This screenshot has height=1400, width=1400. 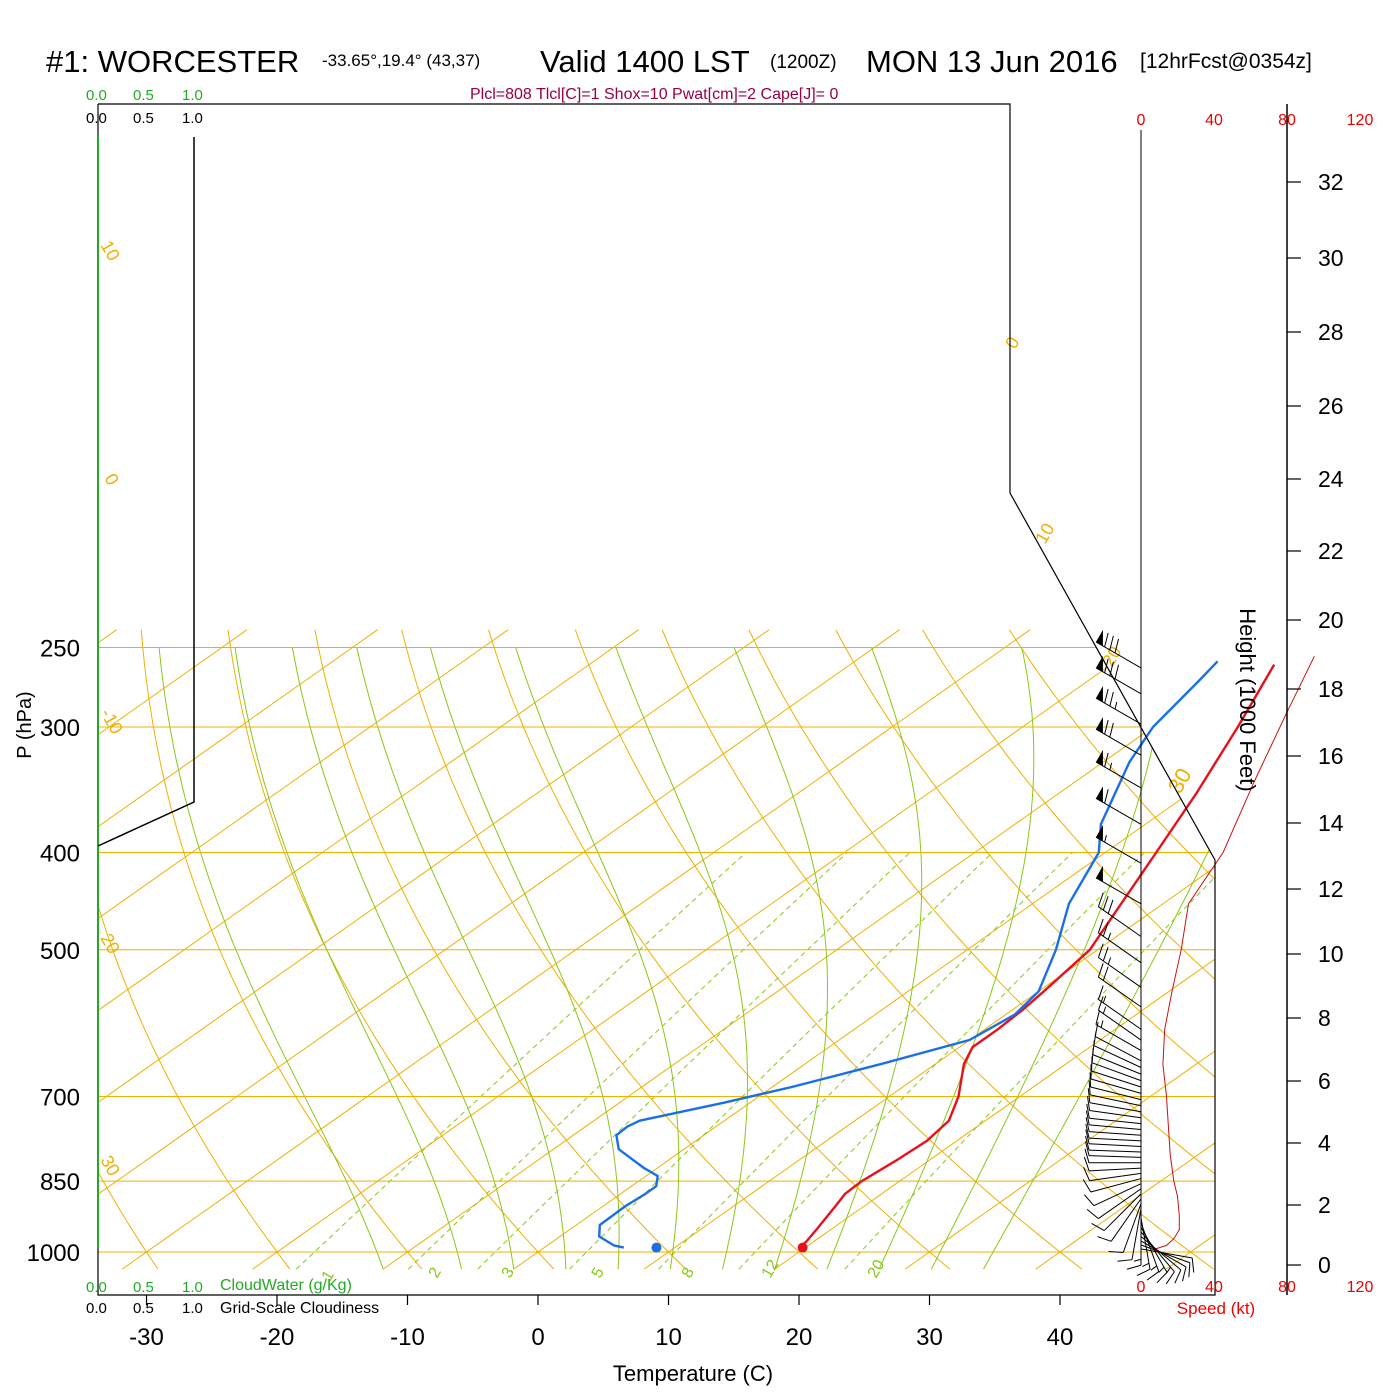 What do you see at coordinates (299, 1308) in the screenshot?
I see `cloudiness-label: Grid-Scale Cloudiness` at bounding box center [299, 1308].